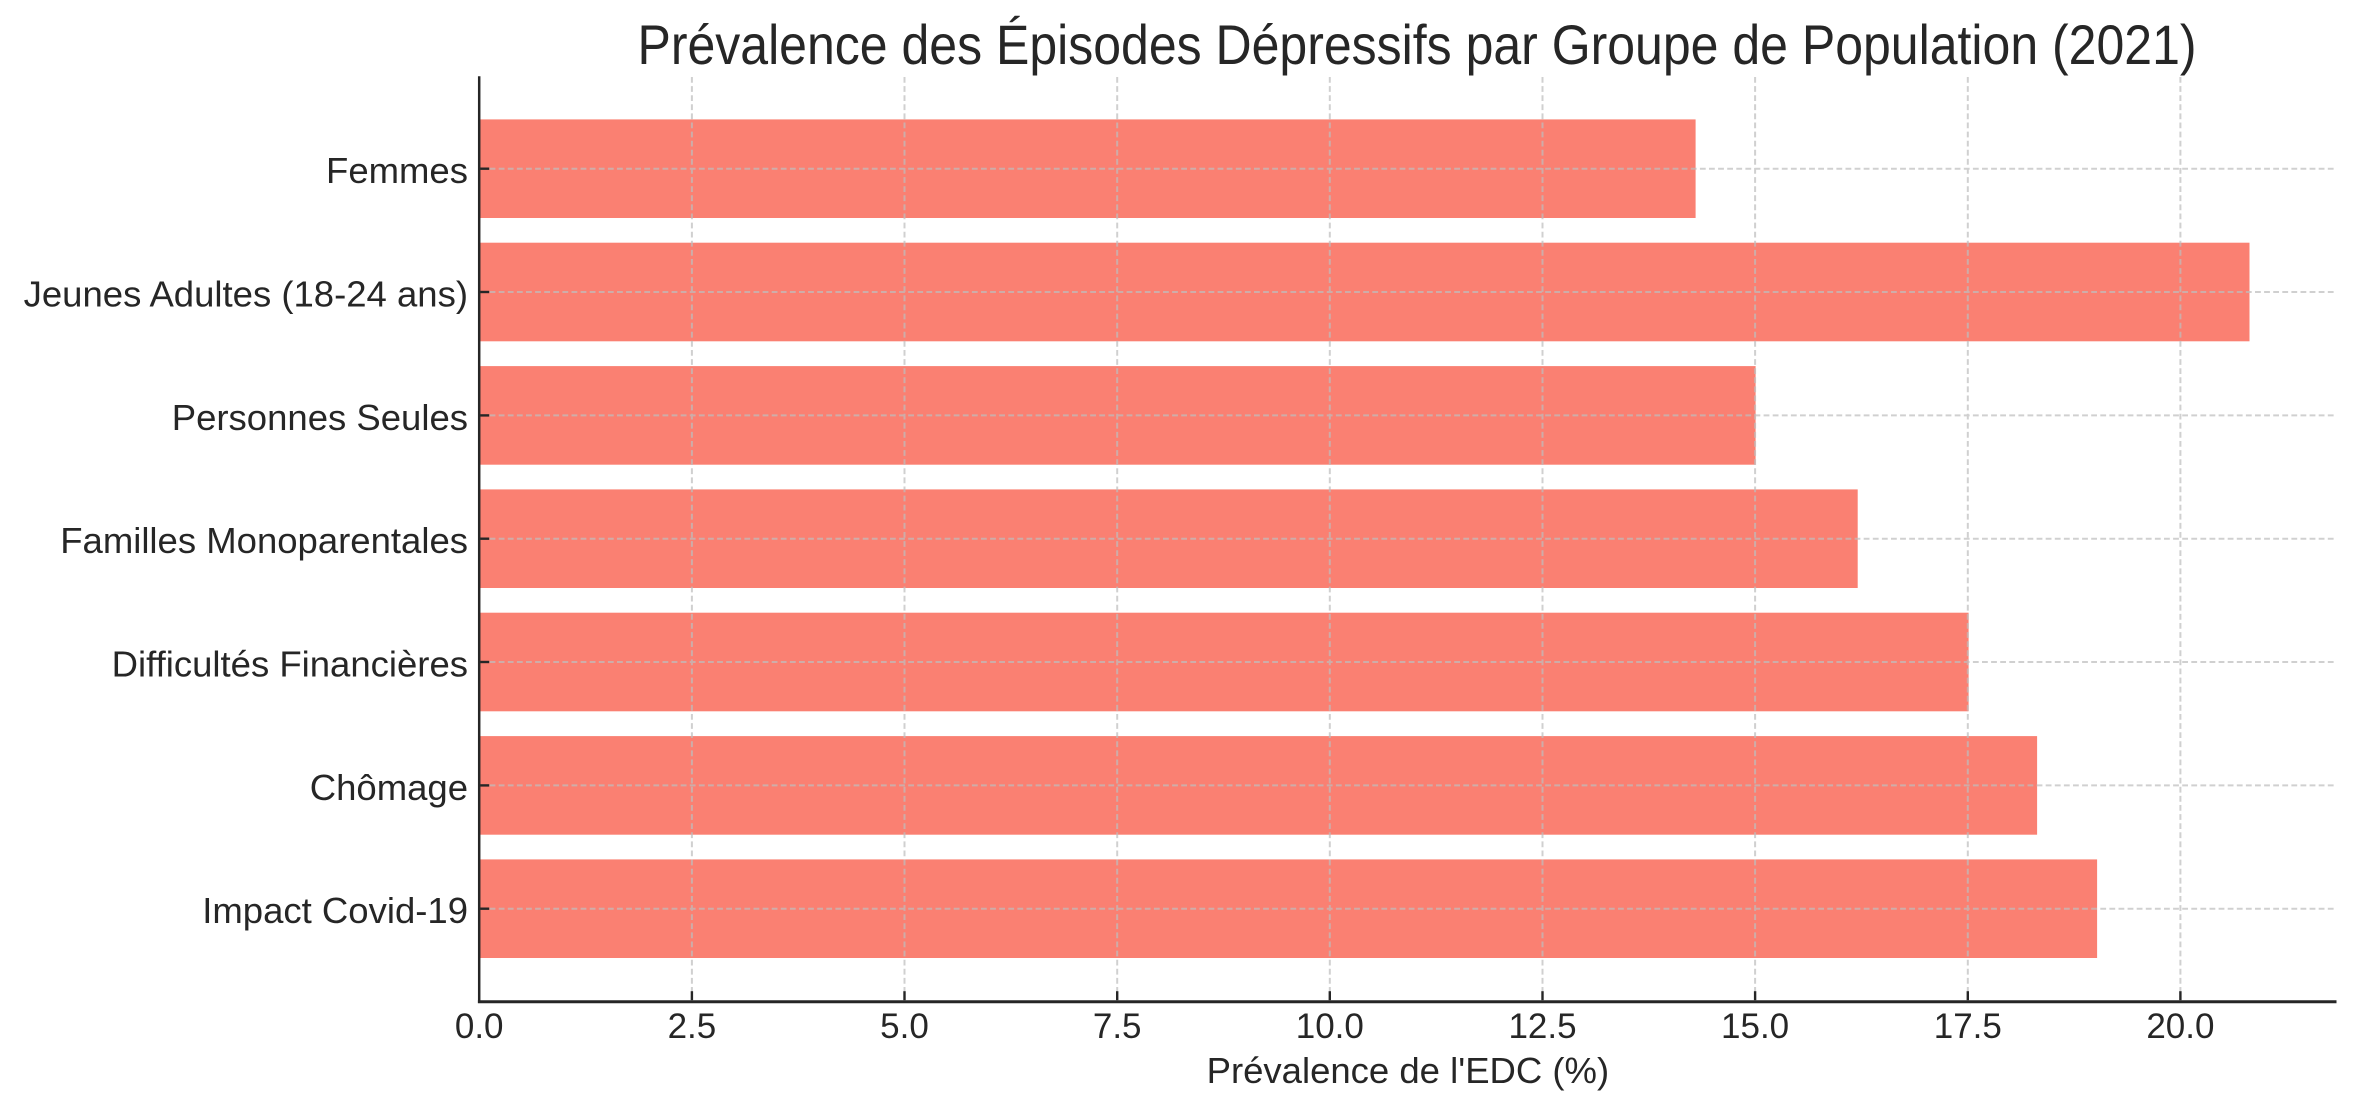 The image size is (2358, 1113). I want to click on svg-text: 17.5, so click(1968, 1026).